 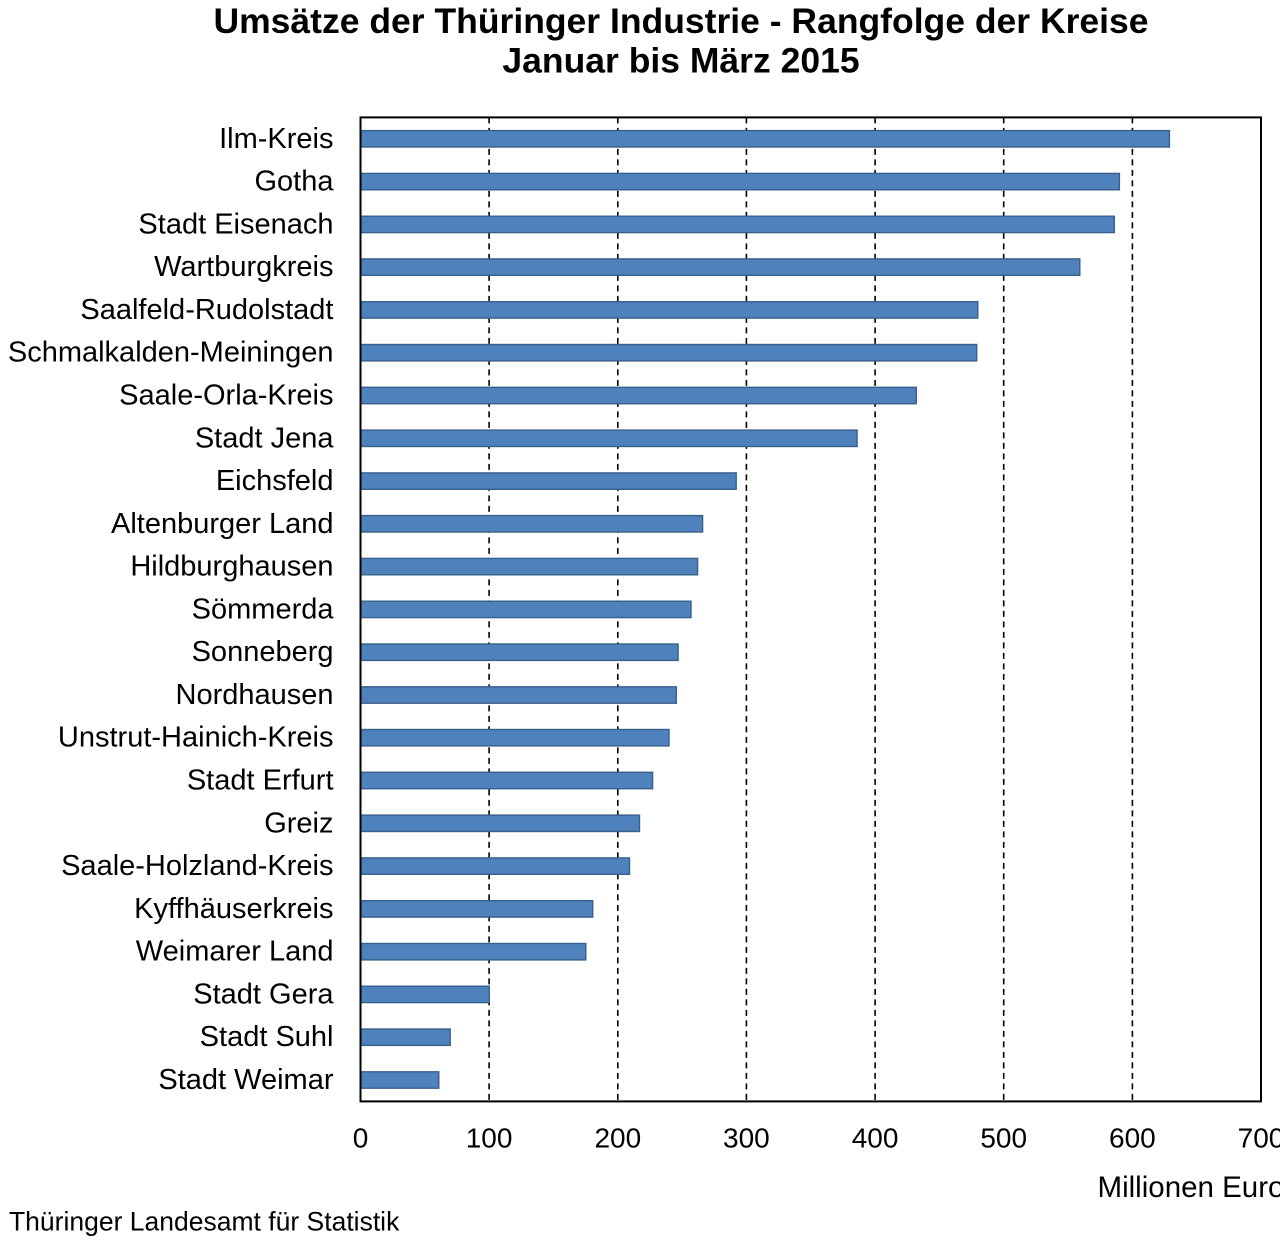 What do you see at coordinates (206, 310) in the screenshot?
I see `svg-text: Saalfeld-Rudolstadt` at bounding box center [206, 310].